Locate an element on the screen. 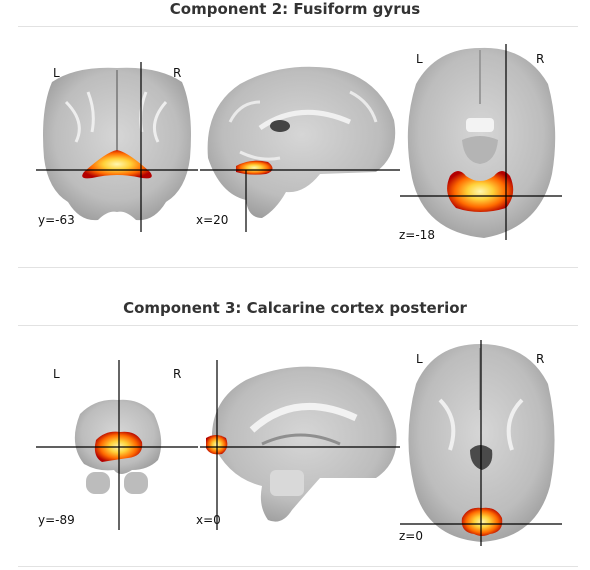  coord-label: z=0 is located at coordinates (411, 536).